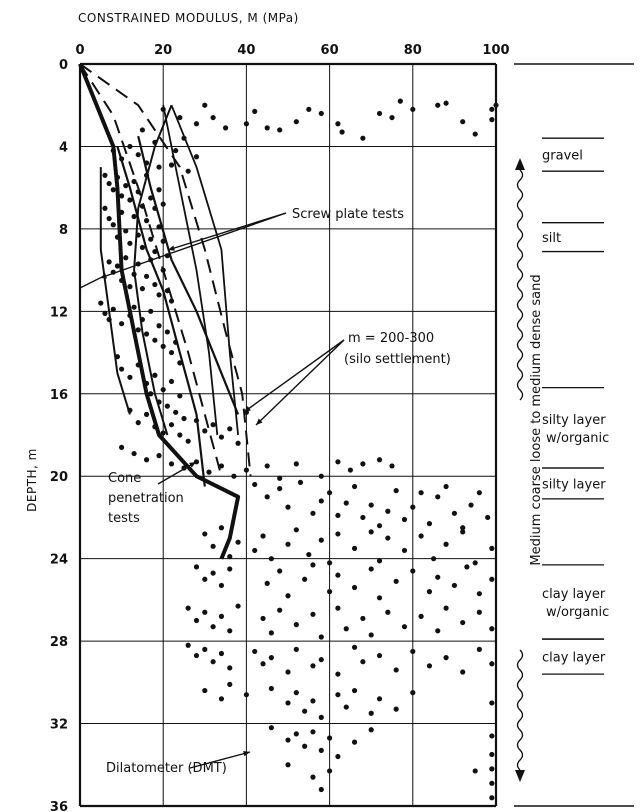 This screenshot has height=812, width=640. I want to click on y-tick-label: 12, so click(59, 312).